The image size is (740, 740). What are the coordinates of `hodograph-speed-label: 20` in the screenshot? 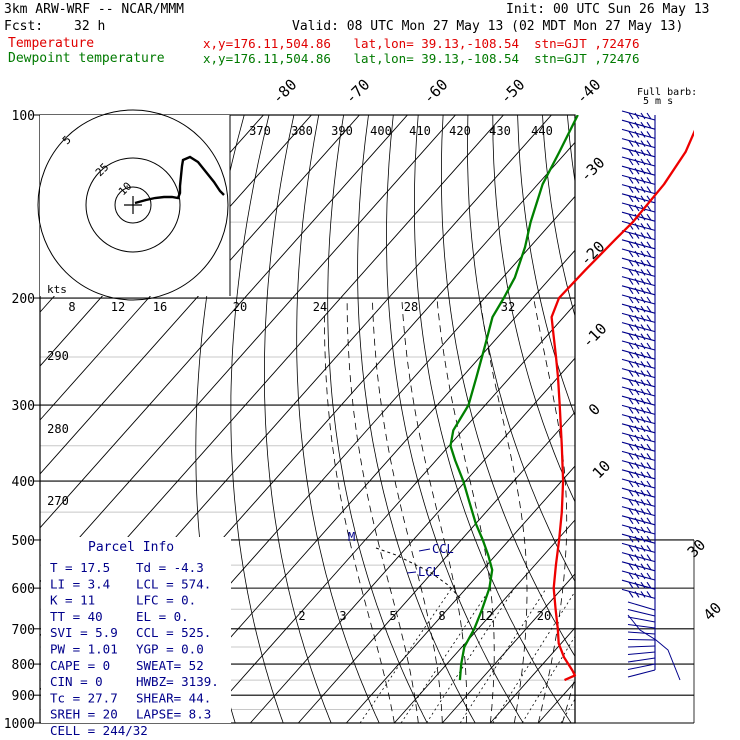 It's located at (240, 307).